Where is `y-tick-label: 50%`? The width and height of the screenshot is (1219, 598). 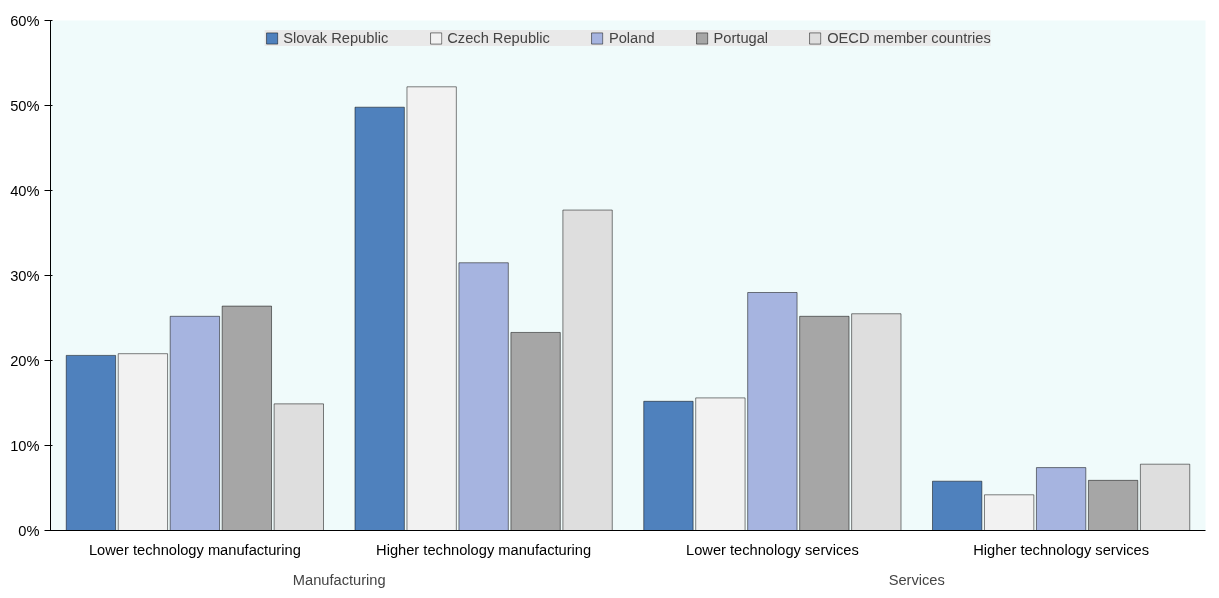
y-tick-label: 50% is located at coordinates (25, 105).